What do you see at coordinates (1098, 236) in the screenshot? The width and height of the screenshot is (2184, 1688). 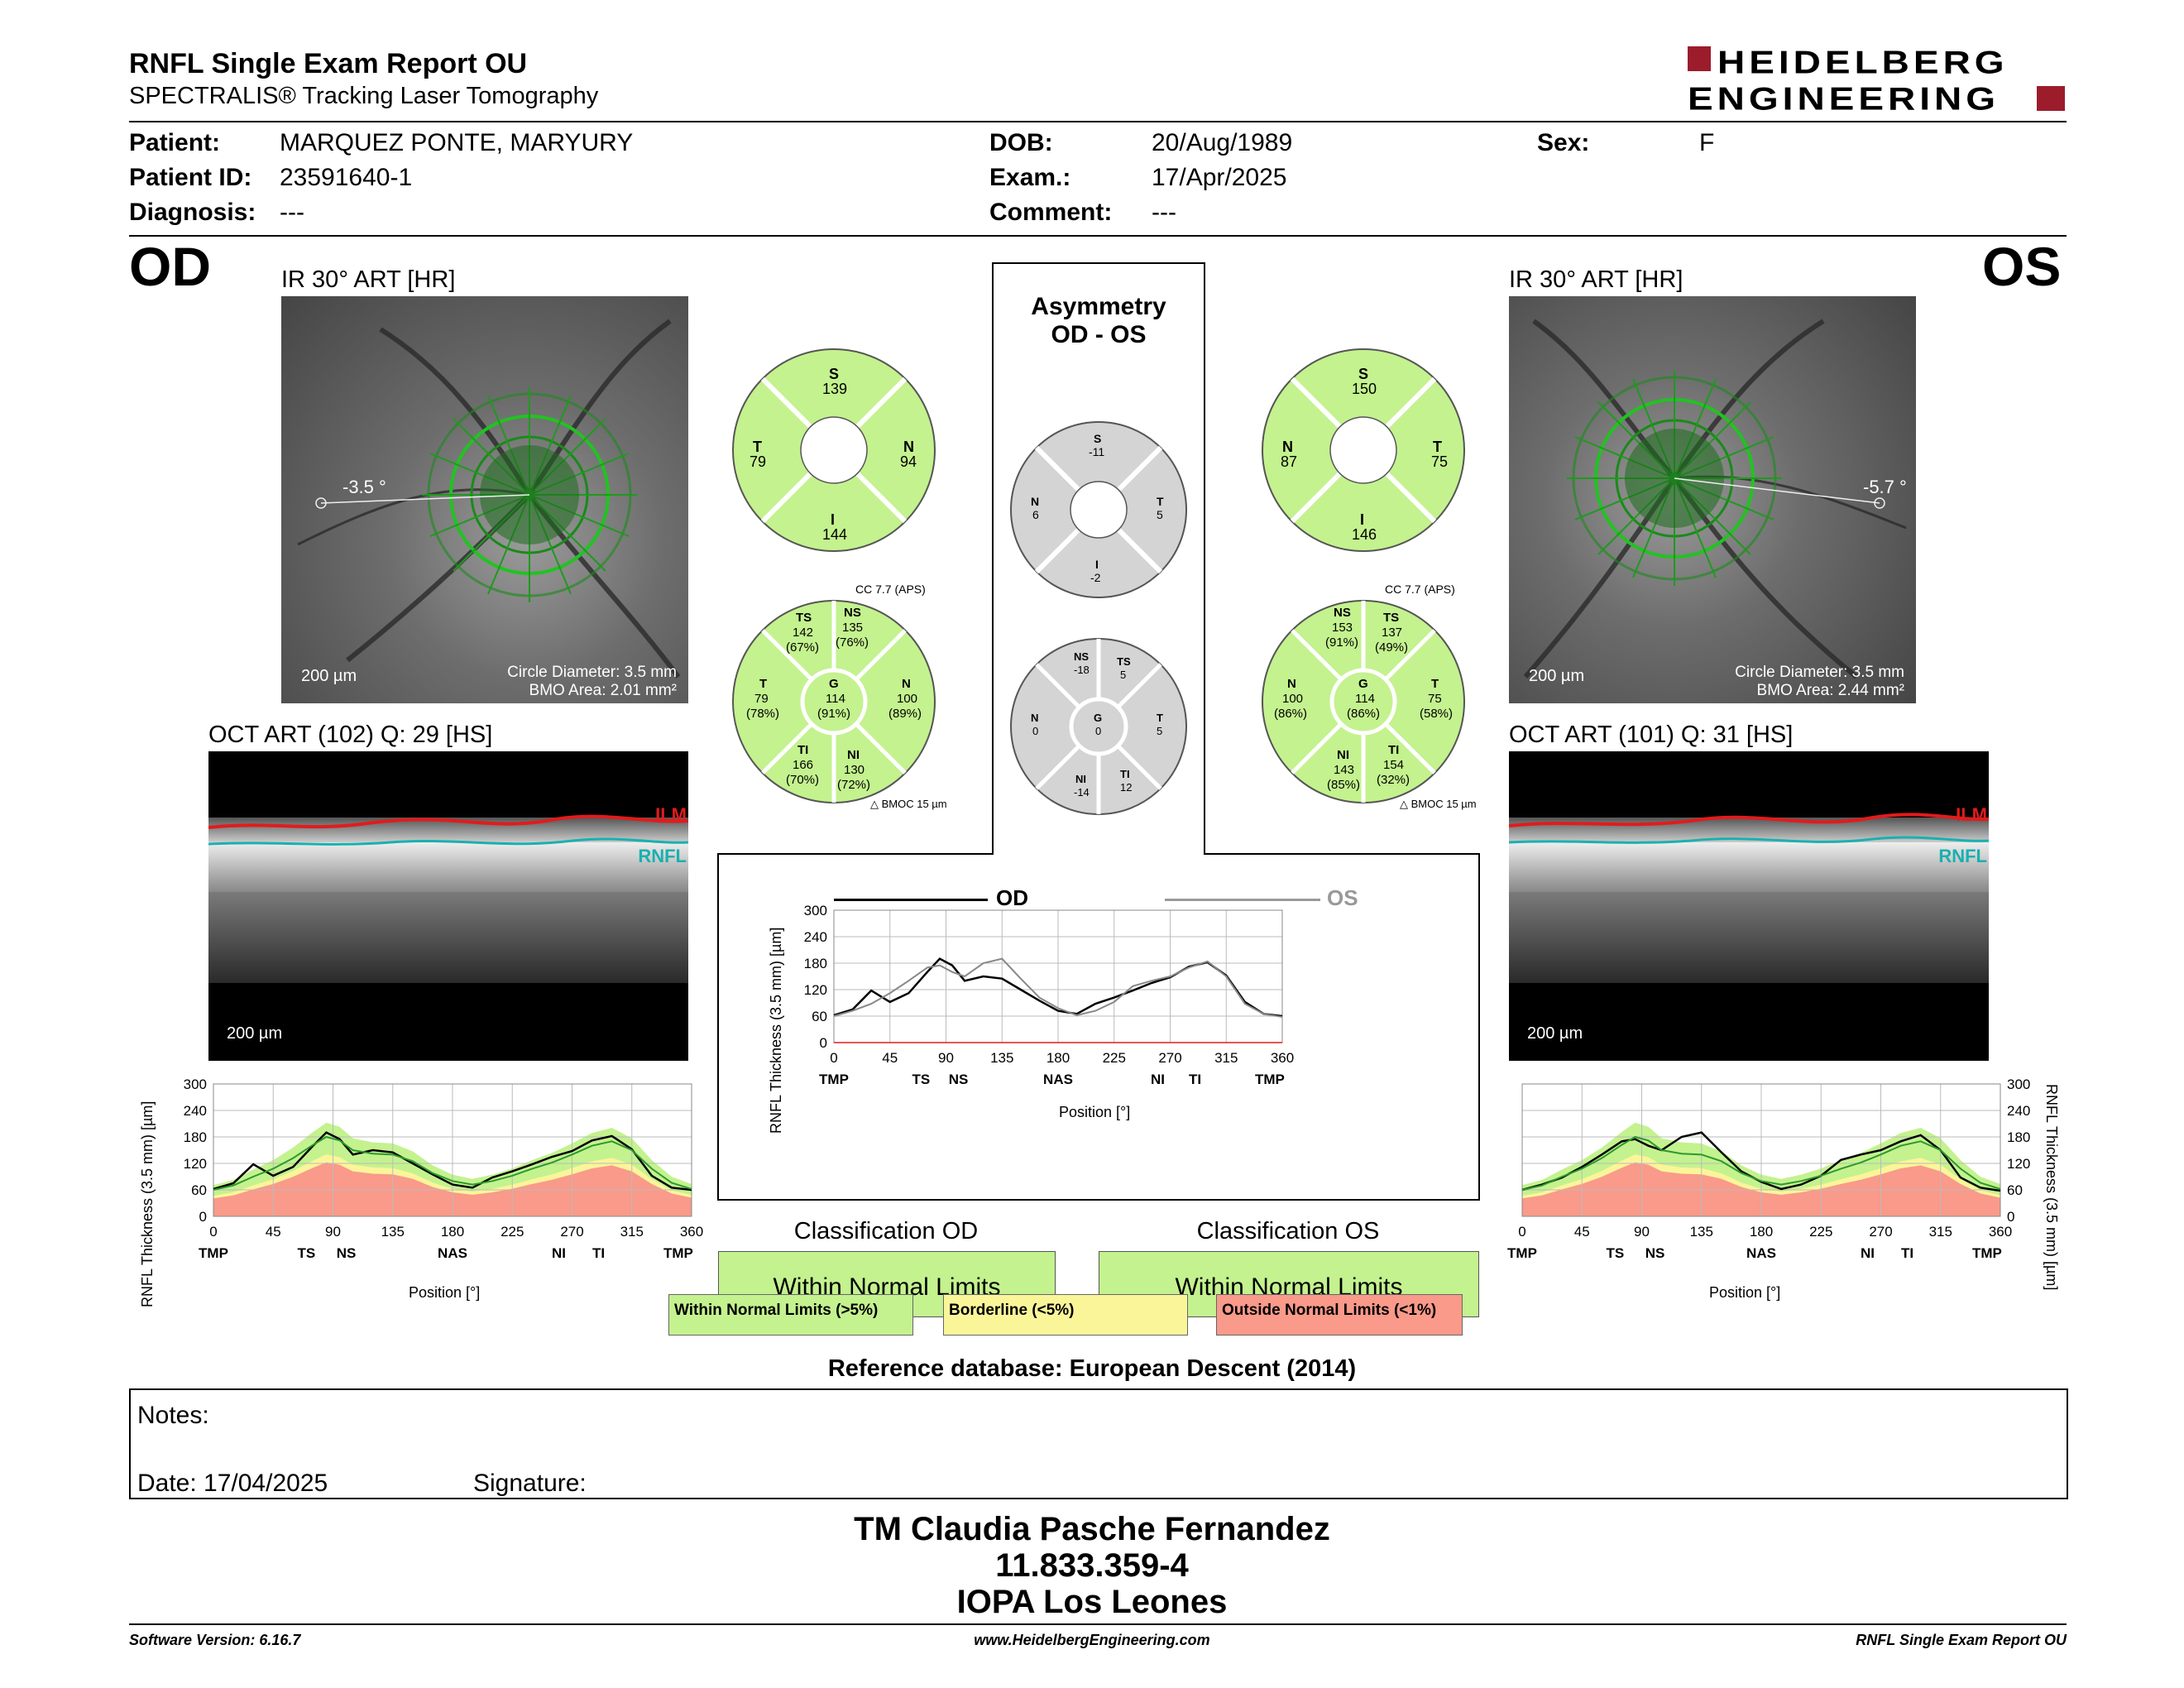 I see `patient-divider` at bounding box center [1098, 236].